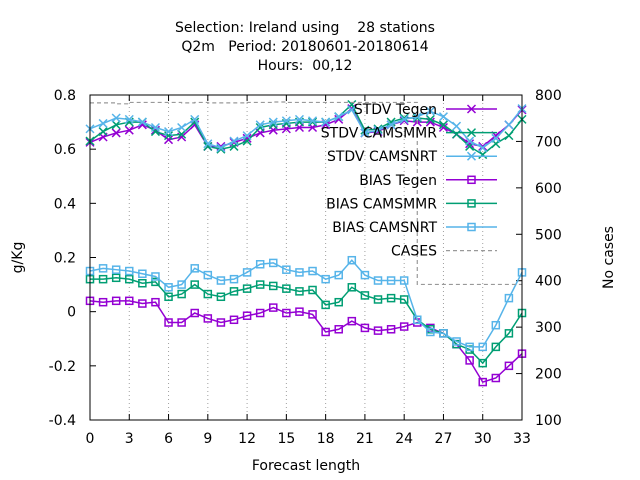 Image resolution: width=640 pixels, height=480 pixels. Describe the element at coordinates (404, 439) in the screenshot. I see `x-tick-label: 24` at that location.